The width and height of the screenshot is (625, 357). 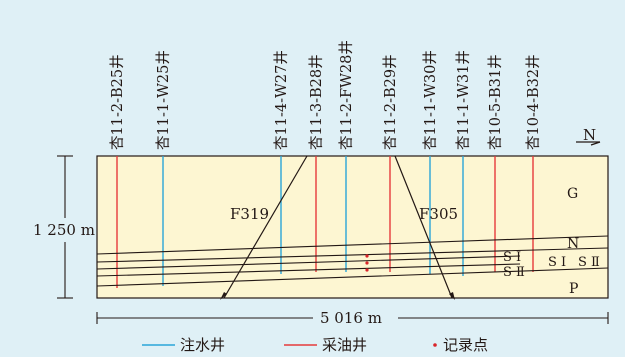 What do you see at coordinates (573, 289) in the screenshot?
I see `stratum-p-label: P` at bounding box center [573, 289].